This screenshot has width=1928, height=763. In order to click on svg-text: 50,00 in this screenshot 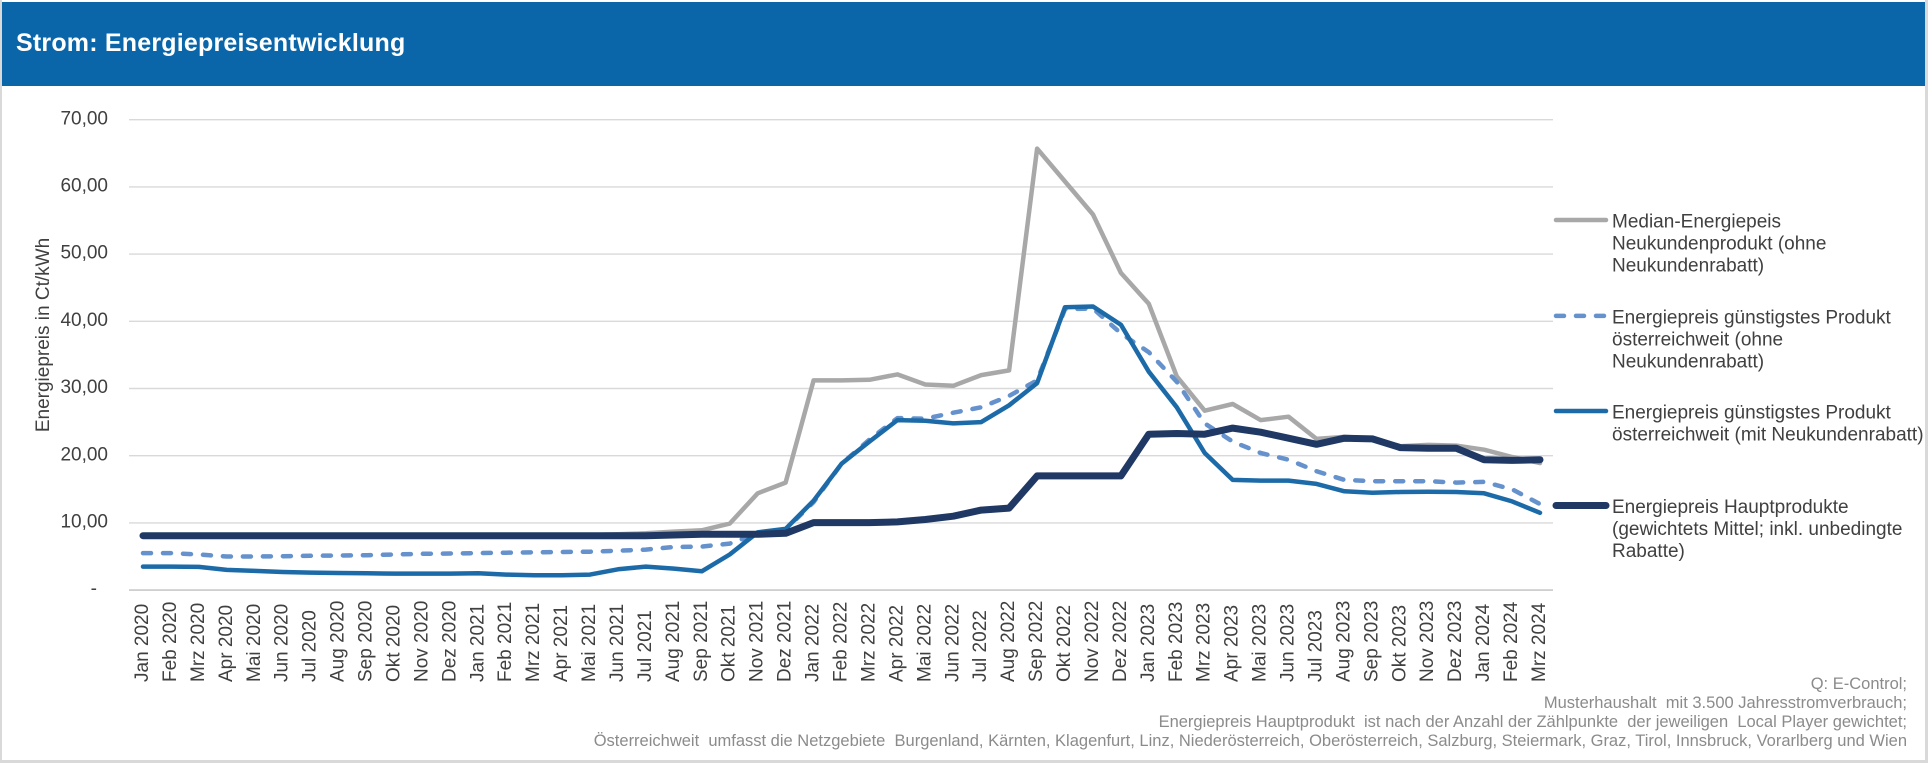, I will do `click(84, 253)`.